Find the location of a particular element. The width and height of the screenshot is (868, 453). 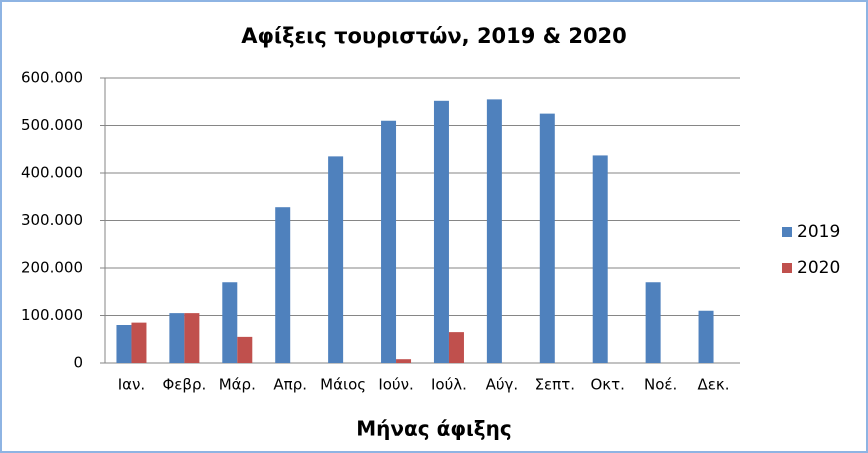

x-tick-label: Ιούν. is located at coordinates (395, 385).